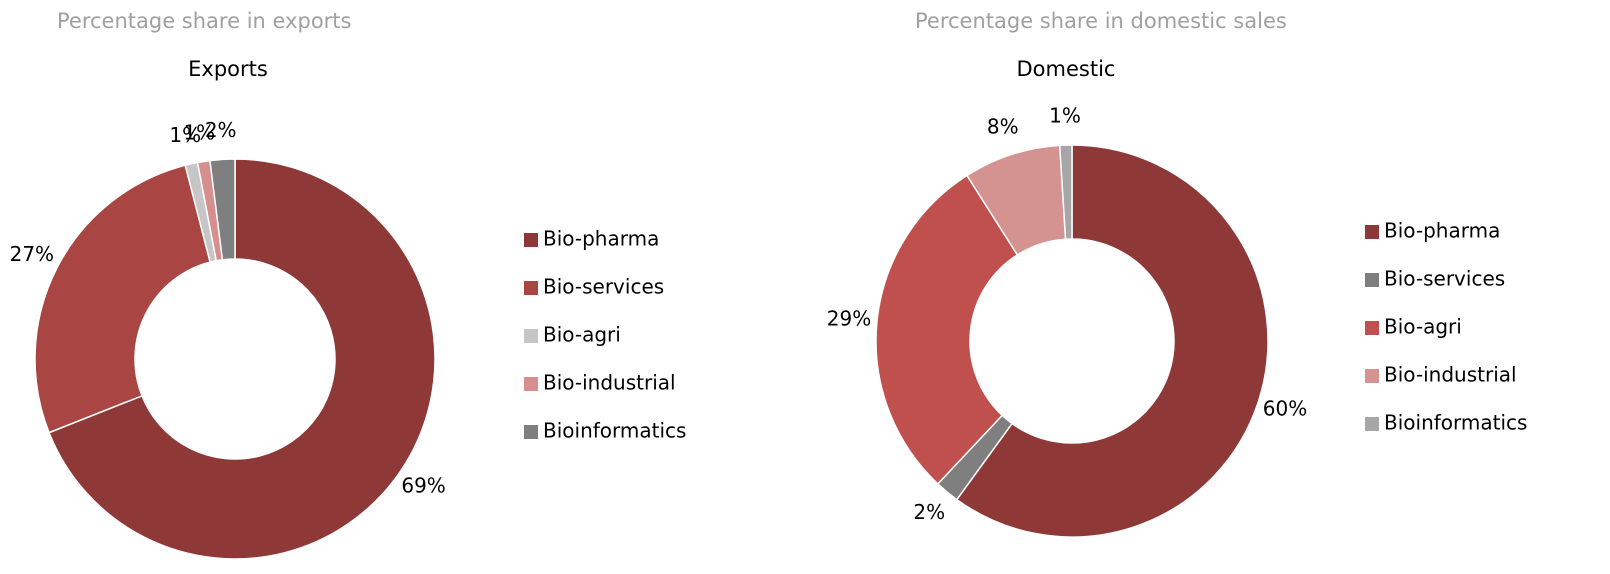 This screenshot has height=574, width=1610. Describe the element at coordinates (1066, 69) in the screenshot. I see `chart-title: Domestic` at that location.